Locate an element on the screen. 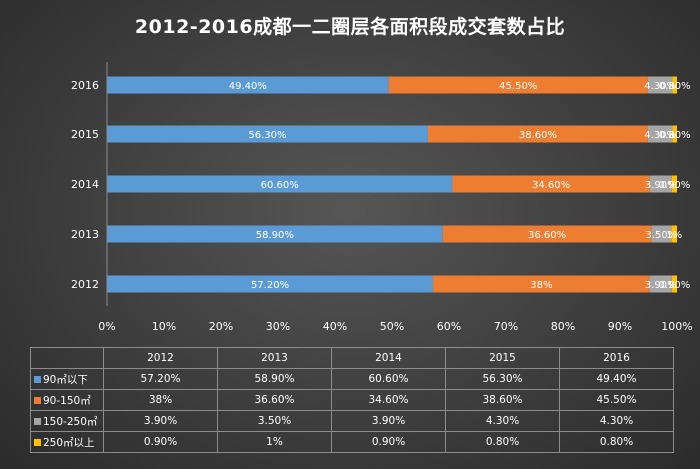 Image resolution: width=700 pixels, height=469 pixels. data-label-2014-series-1: 34.60% is located at coordinates (551, 185).